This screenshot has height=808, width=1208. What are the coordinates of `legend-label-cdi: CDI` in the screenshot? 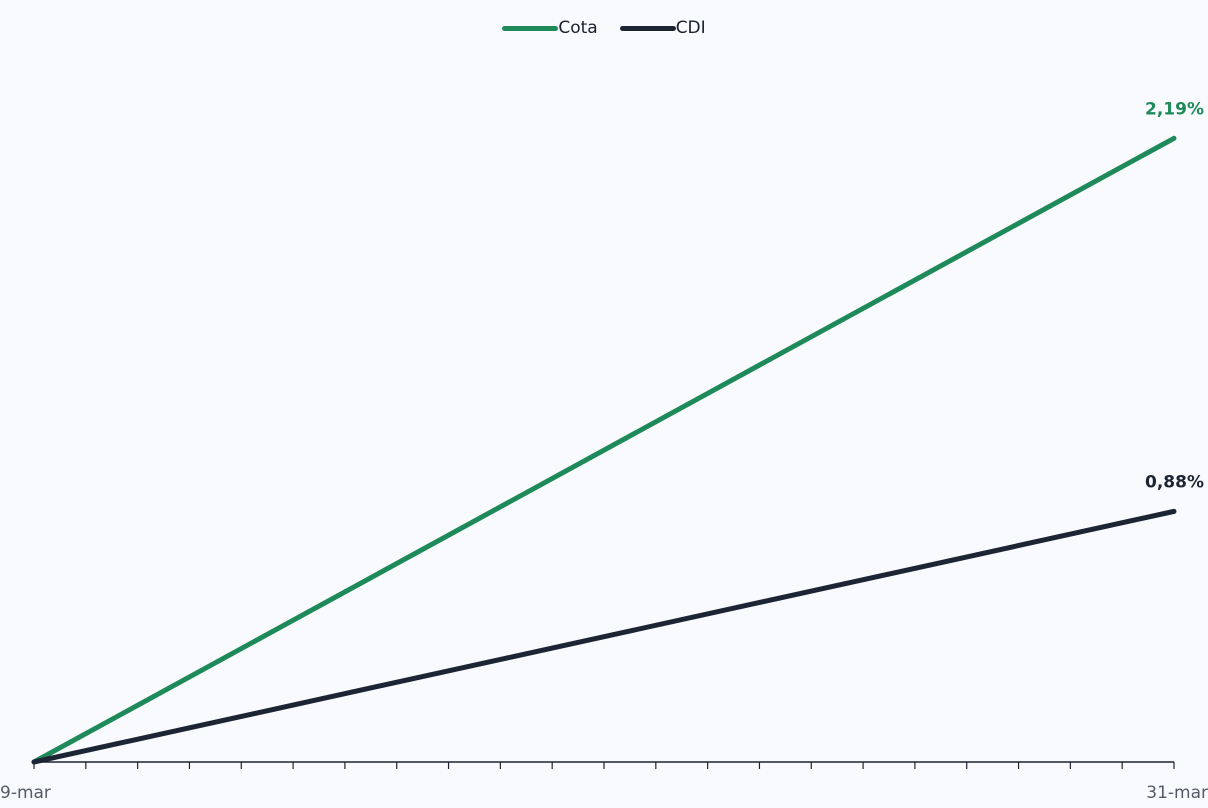 It's located at (690, 28).